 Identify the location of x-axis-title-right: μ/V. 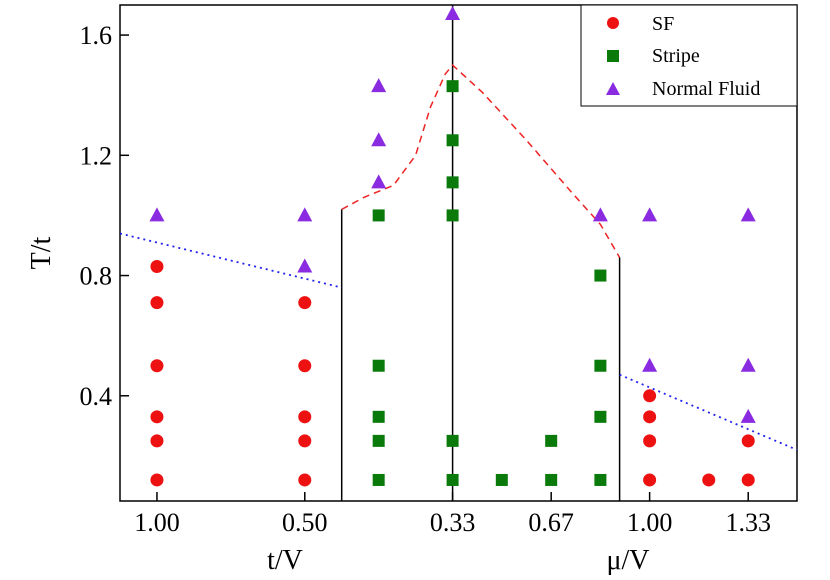
(627, 560).